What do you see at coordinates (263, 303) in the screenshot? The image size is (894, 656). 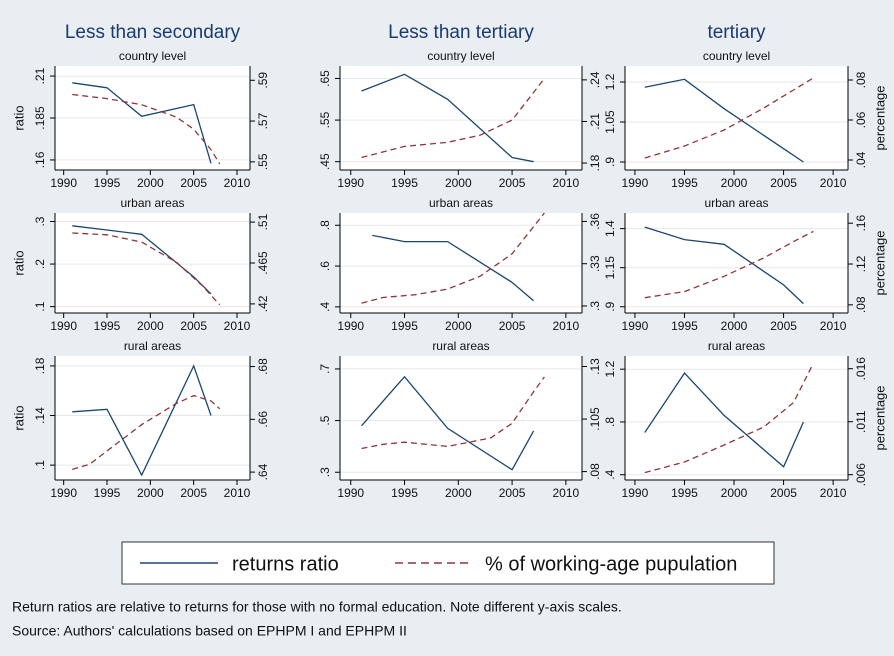 I see `y2-tick-label: .42` at bounding box center [263, 303].